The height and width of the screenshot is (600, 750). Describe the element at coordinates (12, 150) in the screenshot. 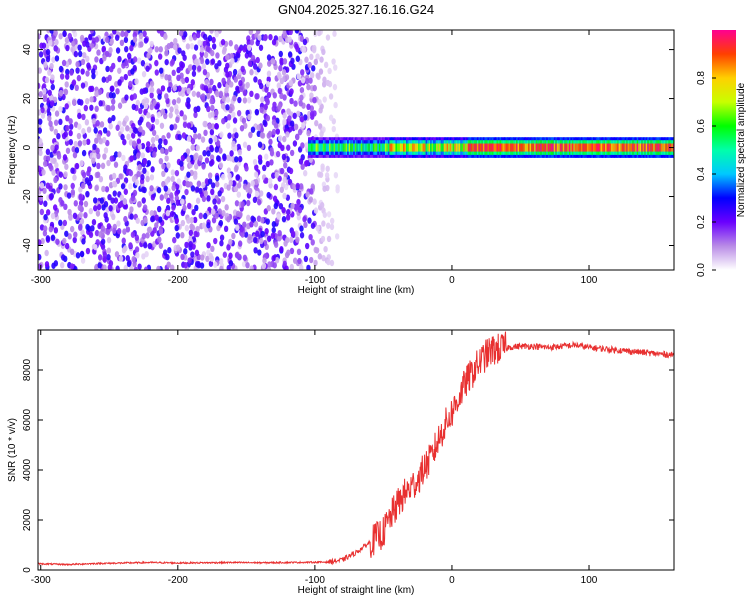

I see `spectrogram-y-label: Frequency (Hz)` at that location.